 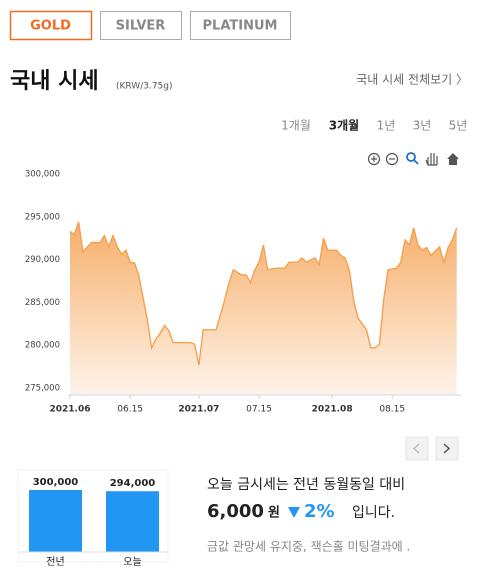 I want to click on bar-value-label: 300,000, so click(x=56, y=482).